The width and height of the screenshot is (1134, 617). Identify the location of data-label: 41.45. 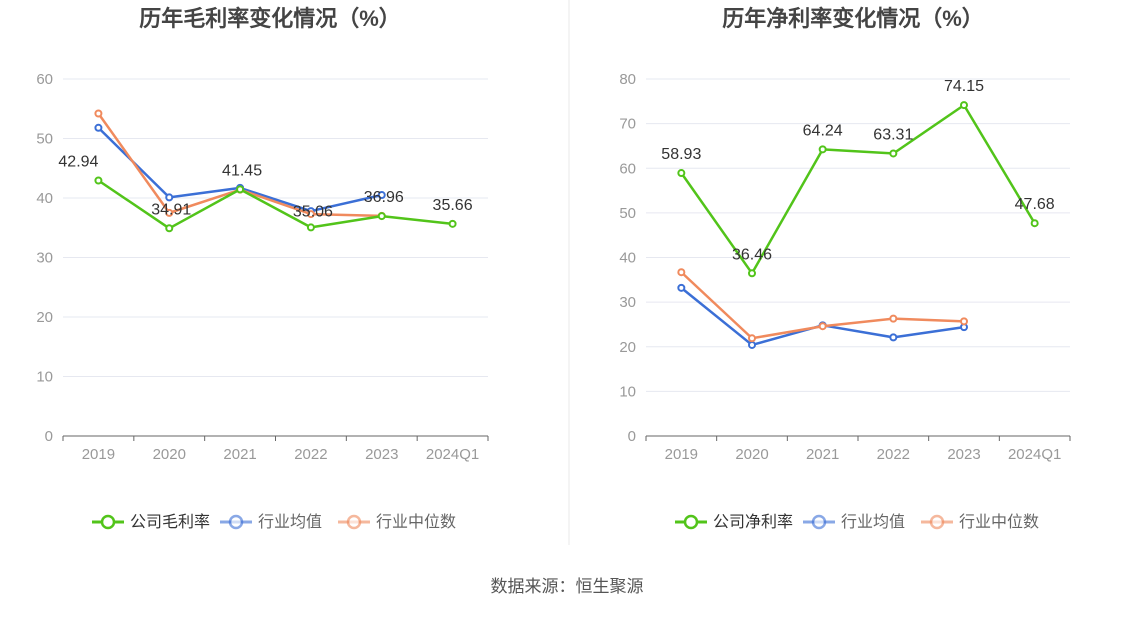
(242, 170).